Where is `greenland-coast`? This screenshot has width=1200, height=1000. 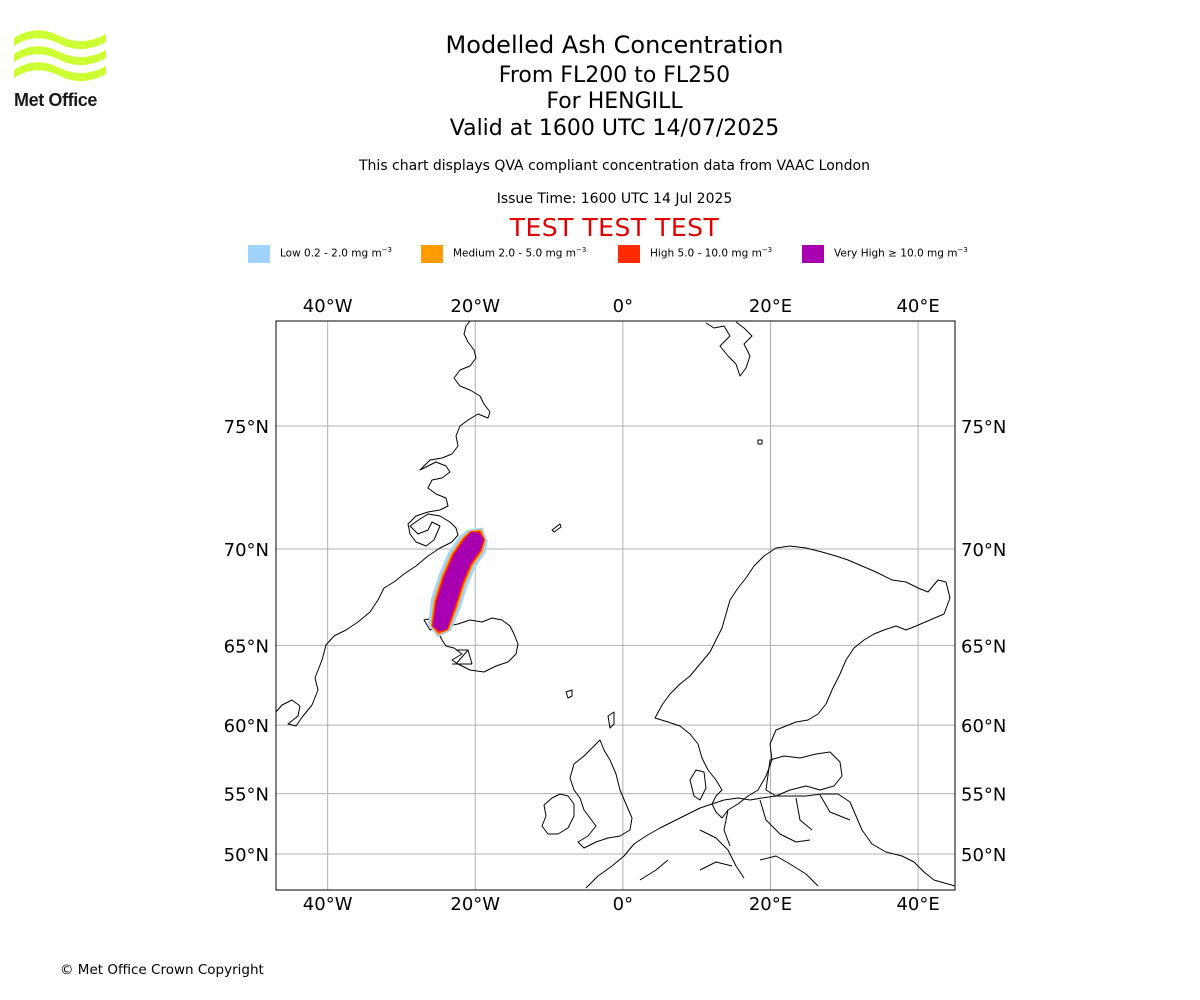 greenland-coast is located at coordinates (383, 523).